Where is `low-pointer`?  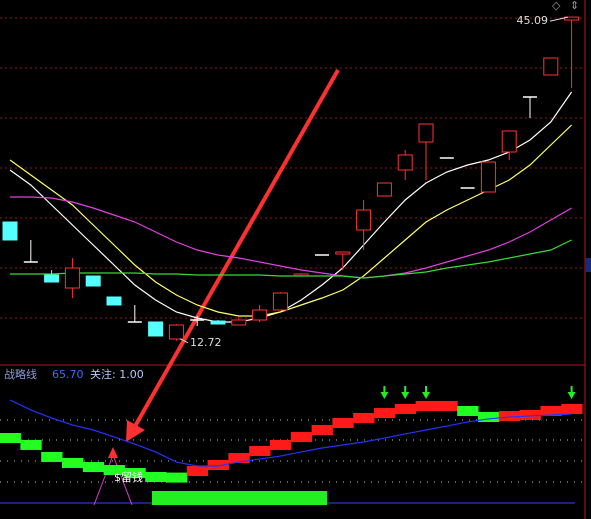 low-pointer is located at coordinates (184, 341).